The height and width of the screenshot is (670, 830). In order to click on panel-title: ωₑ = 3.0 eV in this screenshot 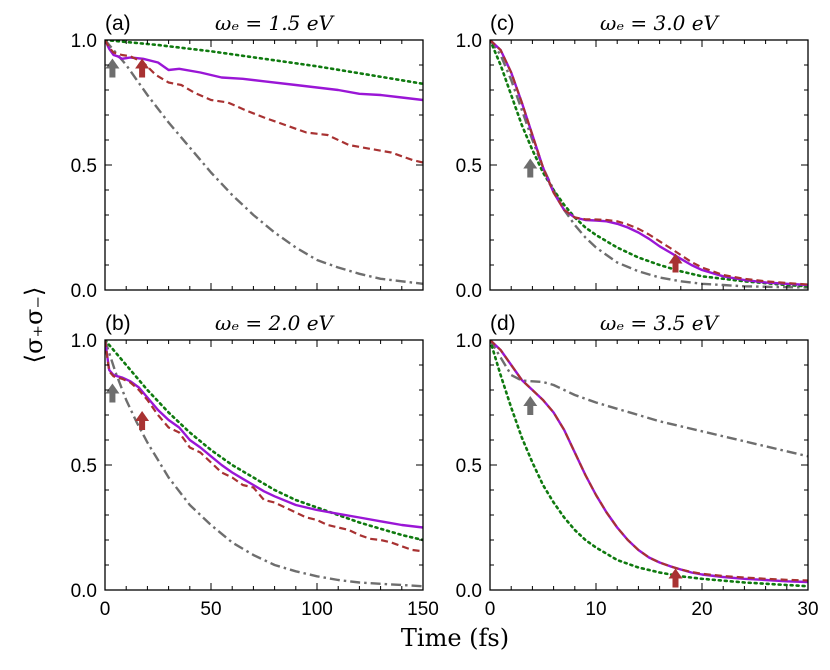, I will do `click(660, 23)`.